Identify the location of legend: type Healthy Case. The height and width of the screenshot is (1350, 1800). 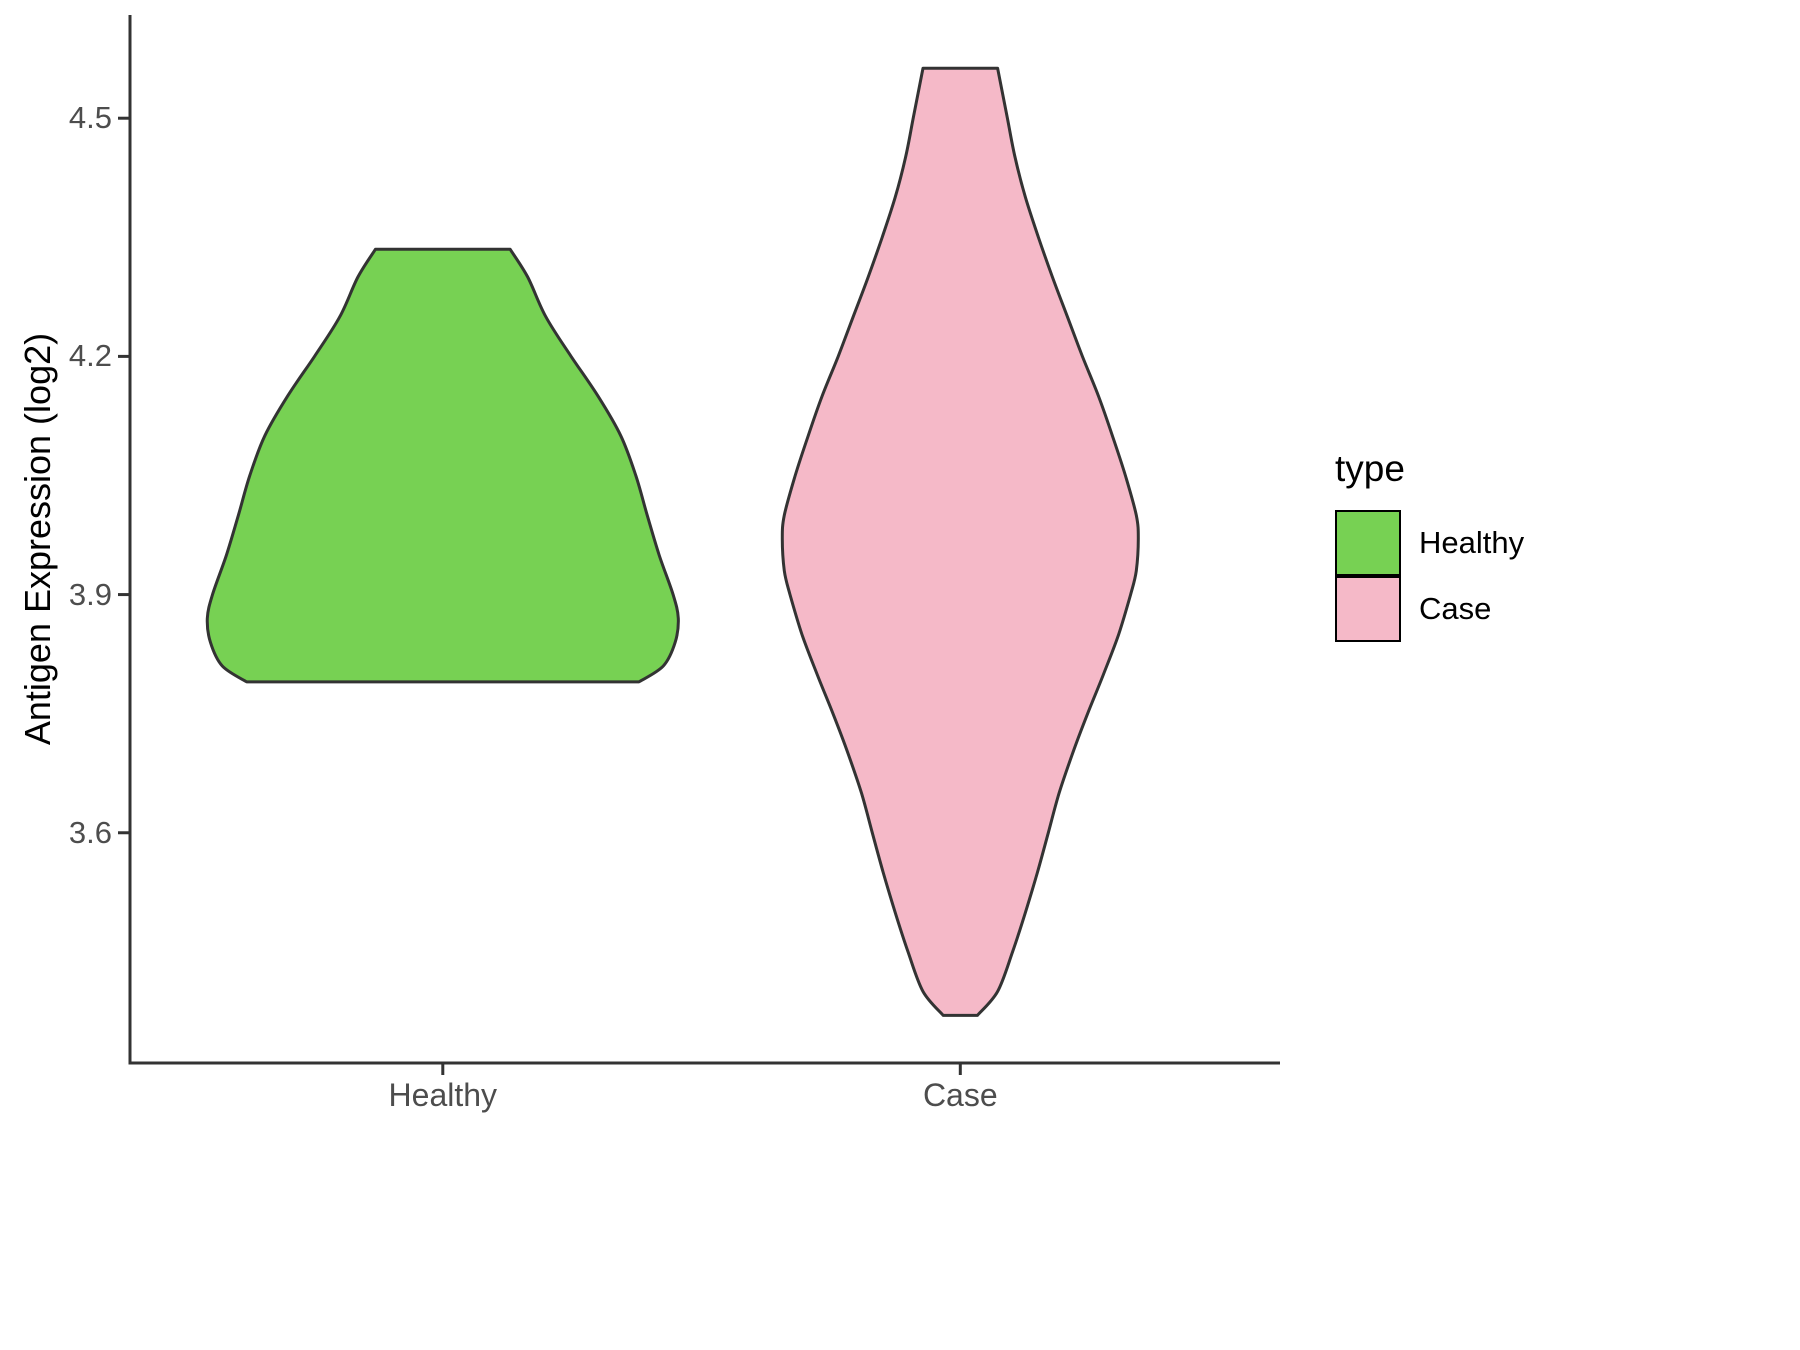
(1429, 545).